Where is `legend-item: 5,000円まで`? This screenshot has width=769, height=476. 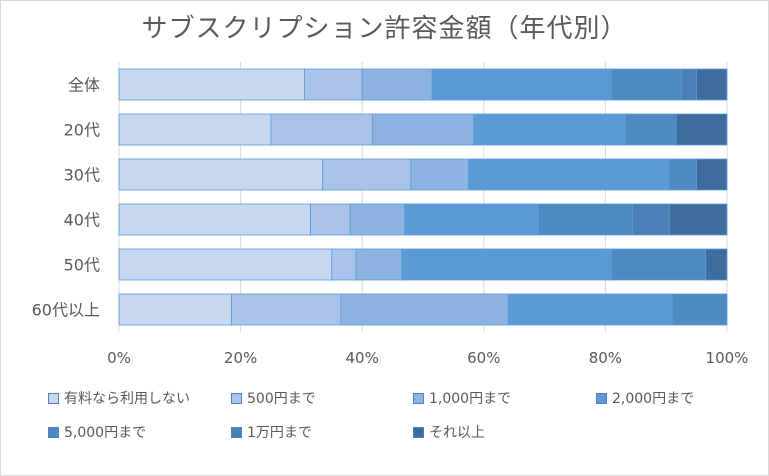 legend-item: 5,000円まで is located at coordinates (97, 432).